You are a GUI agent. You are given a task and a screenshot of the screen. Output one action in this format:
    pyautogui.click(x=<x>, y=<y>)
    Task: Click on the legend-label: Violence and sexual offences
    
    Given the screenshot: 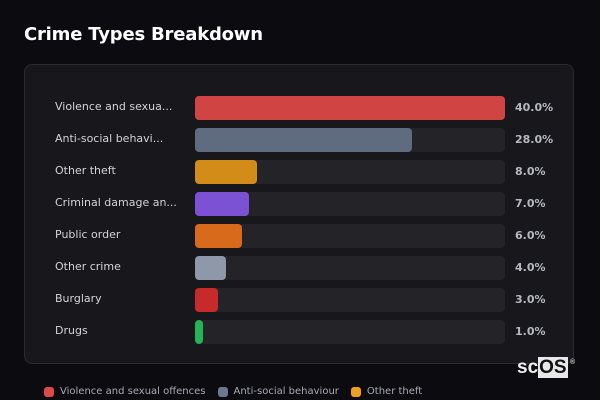 What is the action you would take?
    pyautogui.click(x=133, y=391)
    